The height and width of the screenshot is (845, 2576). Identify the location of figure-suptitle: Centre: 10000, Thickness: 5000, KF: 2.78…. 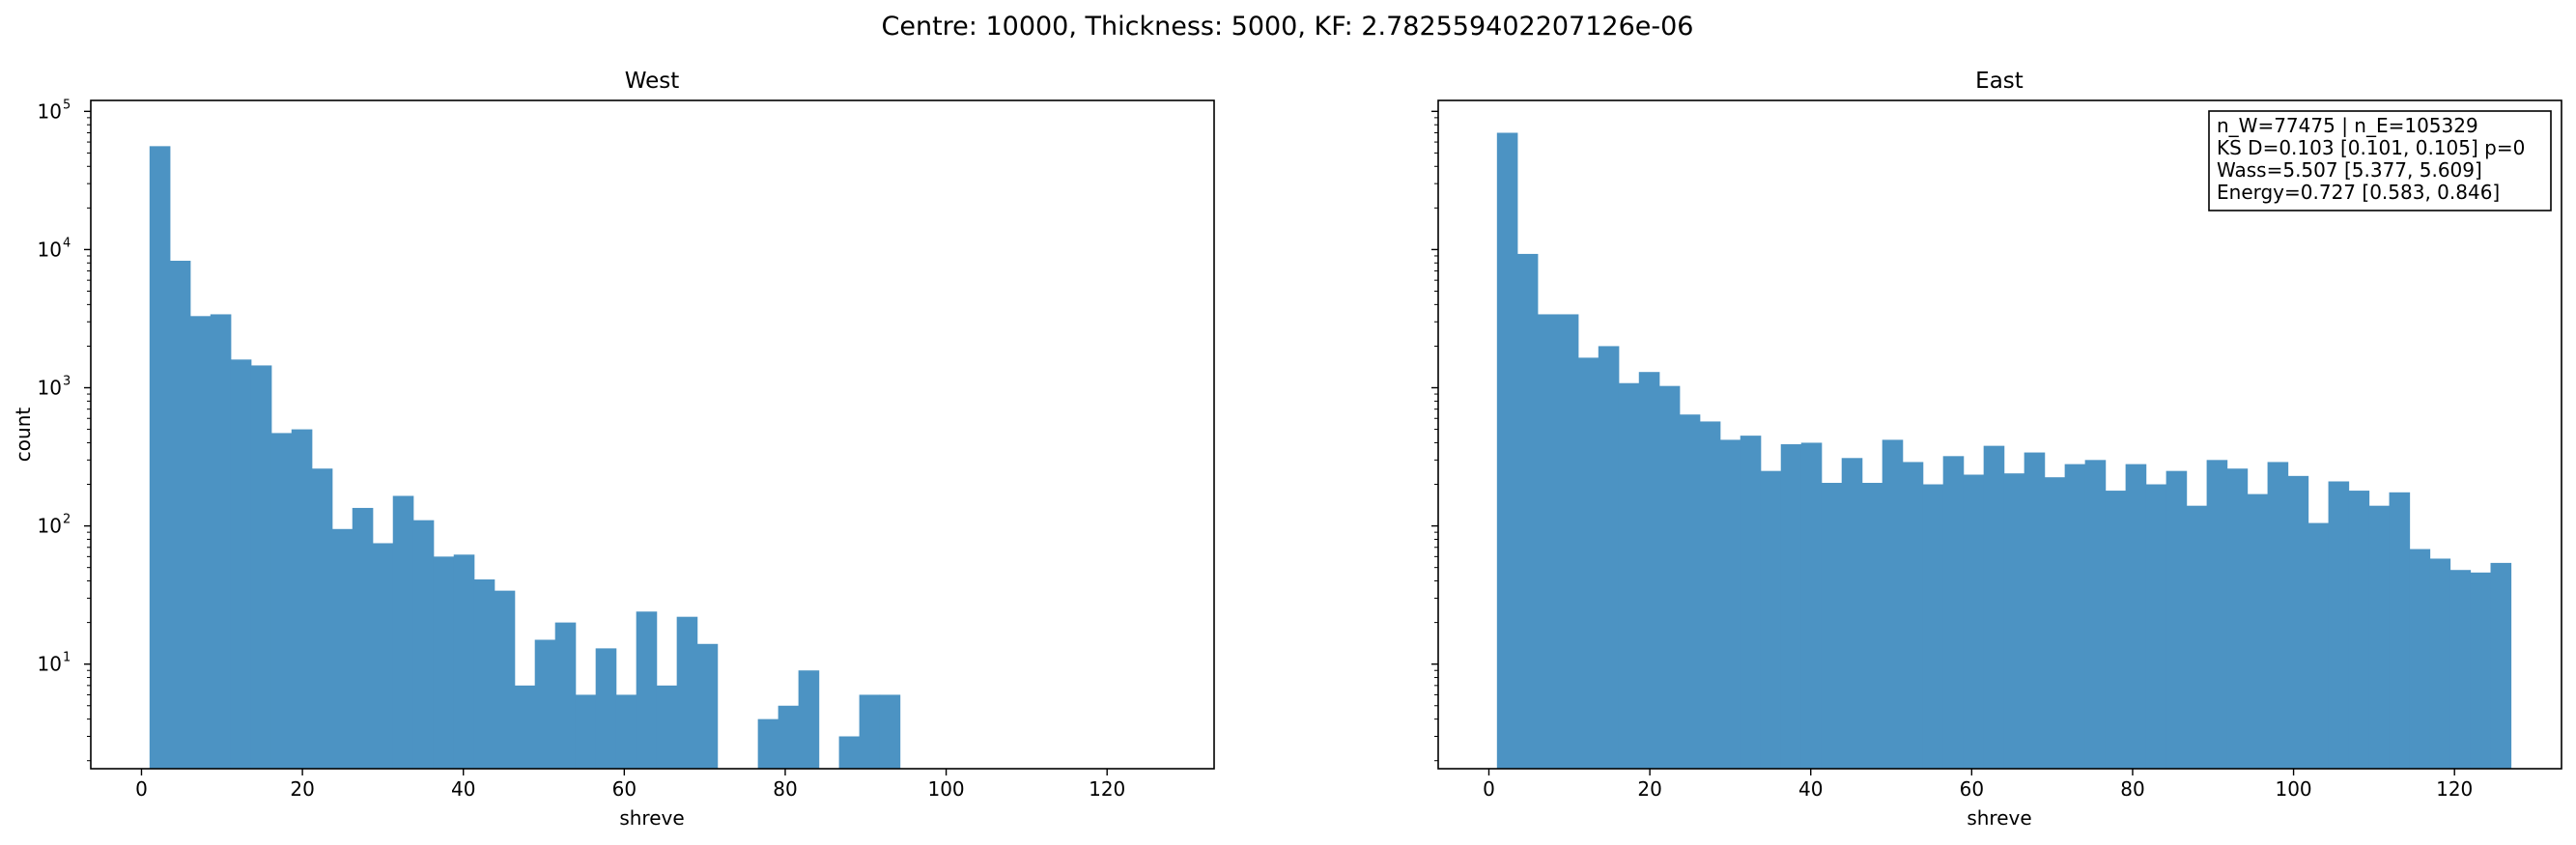
(1288, 27).